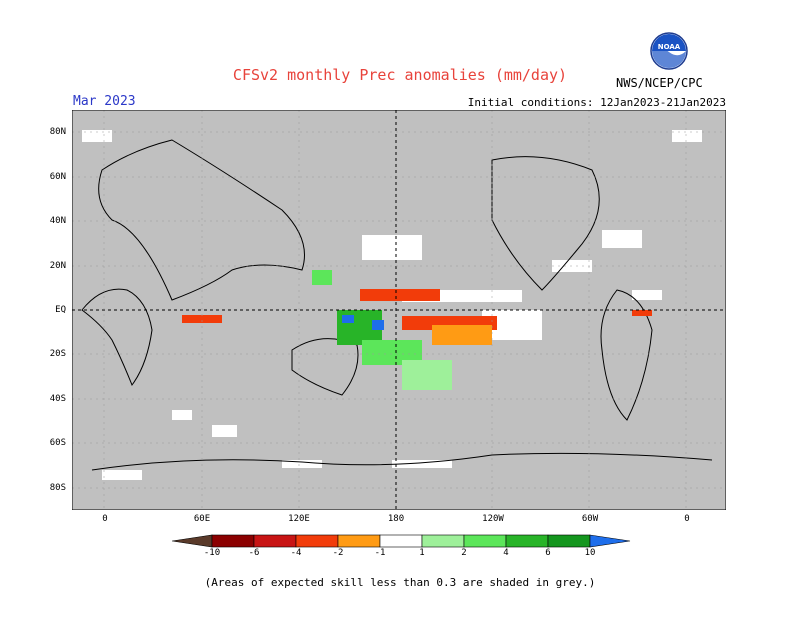  I want to click on colorbar-label: -10, so click(212, 553).